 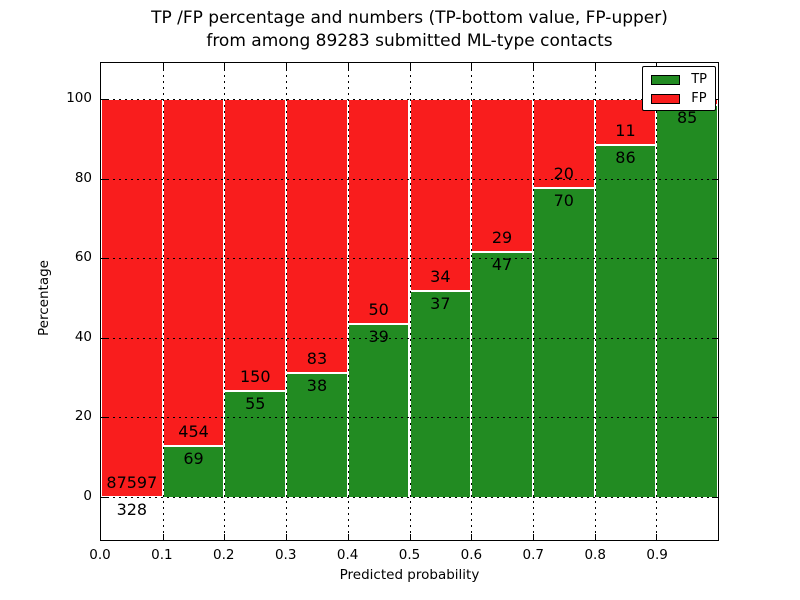 What do you see at coordinates (679, 88) in the screenshot?
I see `legend: TP FP` at bounding box center [679, 88].